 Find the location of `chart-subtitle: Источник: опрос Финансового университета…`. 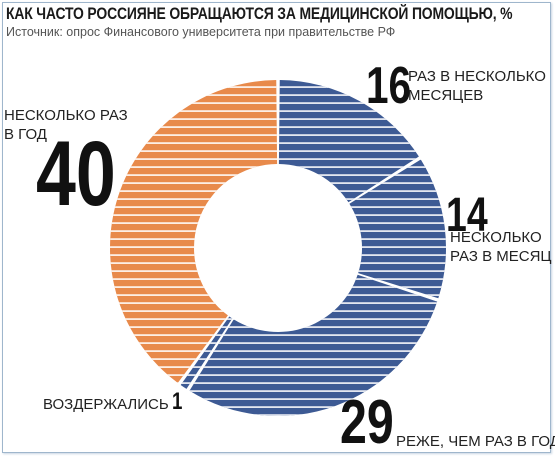

chart-subtitle: Источник: опрос Финансового университета… is located at coordinates (201, 32).